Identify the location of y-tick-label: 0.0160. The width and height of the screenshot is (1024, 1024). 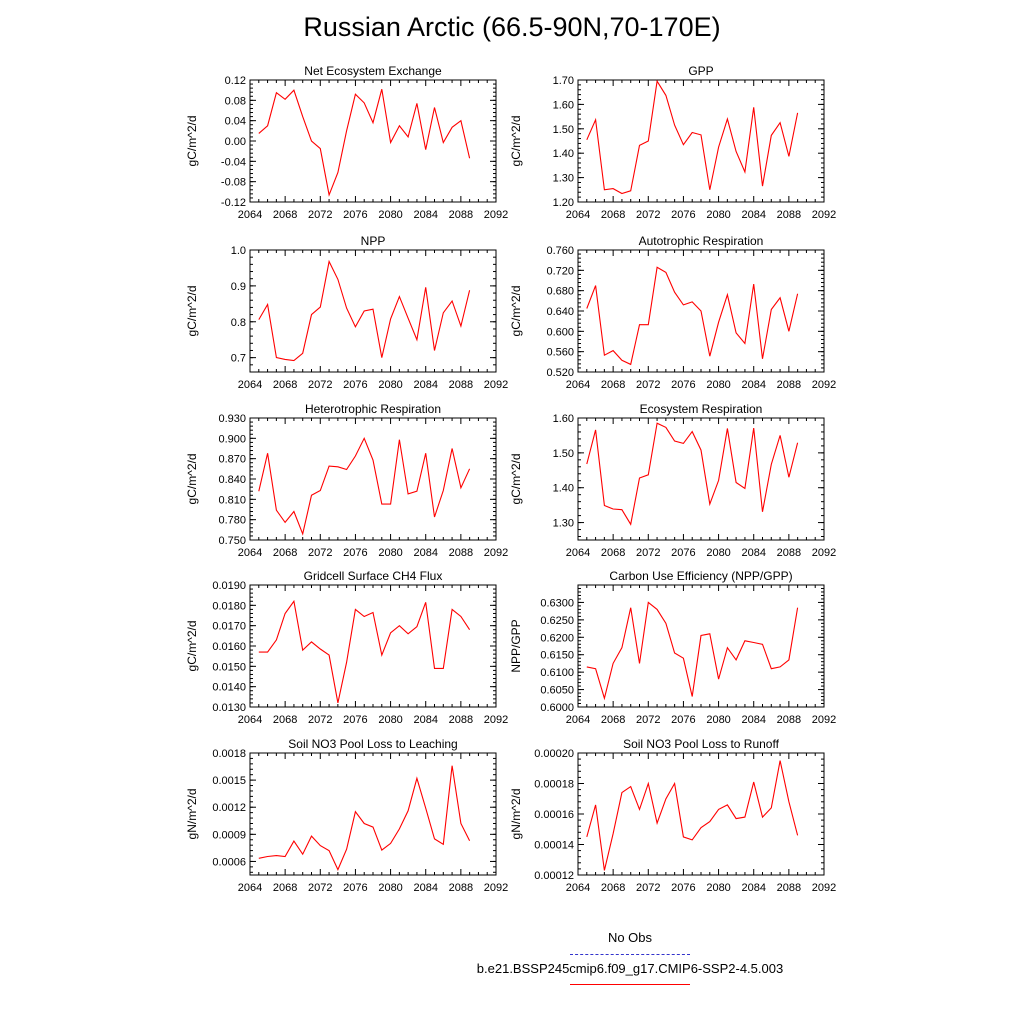
(229, 647).